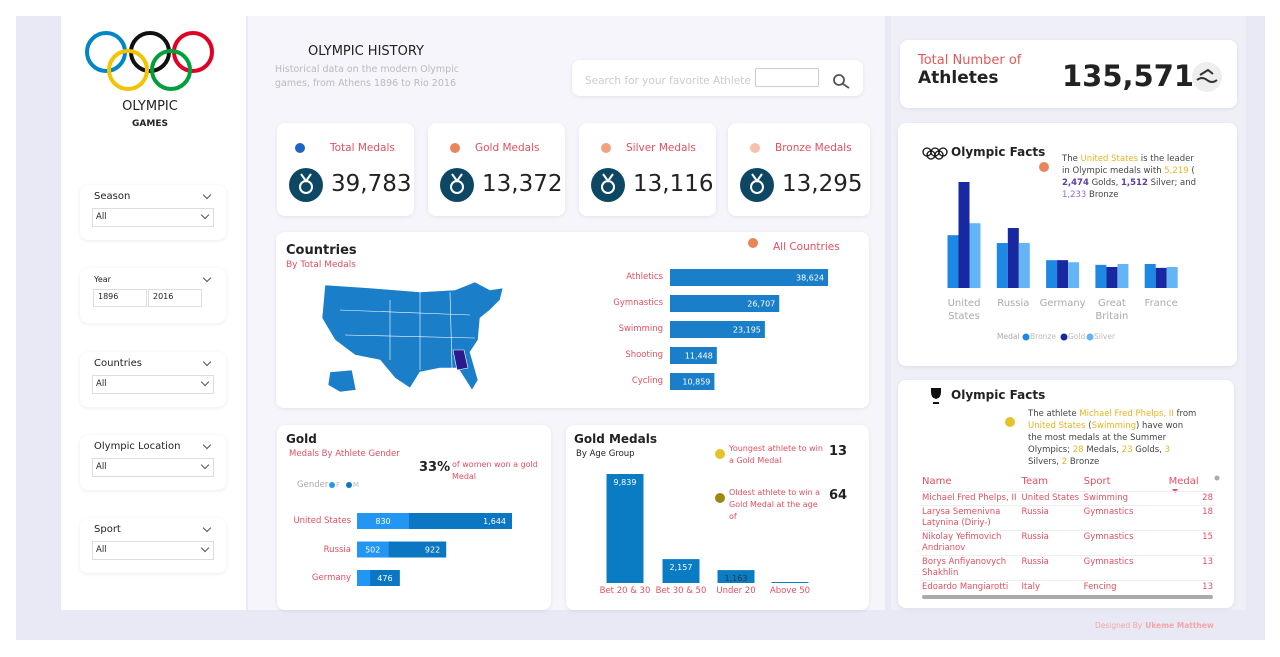  Describe the element at coordinates (1175, 491) in the screenshot. I see `sort-icon` at that location.